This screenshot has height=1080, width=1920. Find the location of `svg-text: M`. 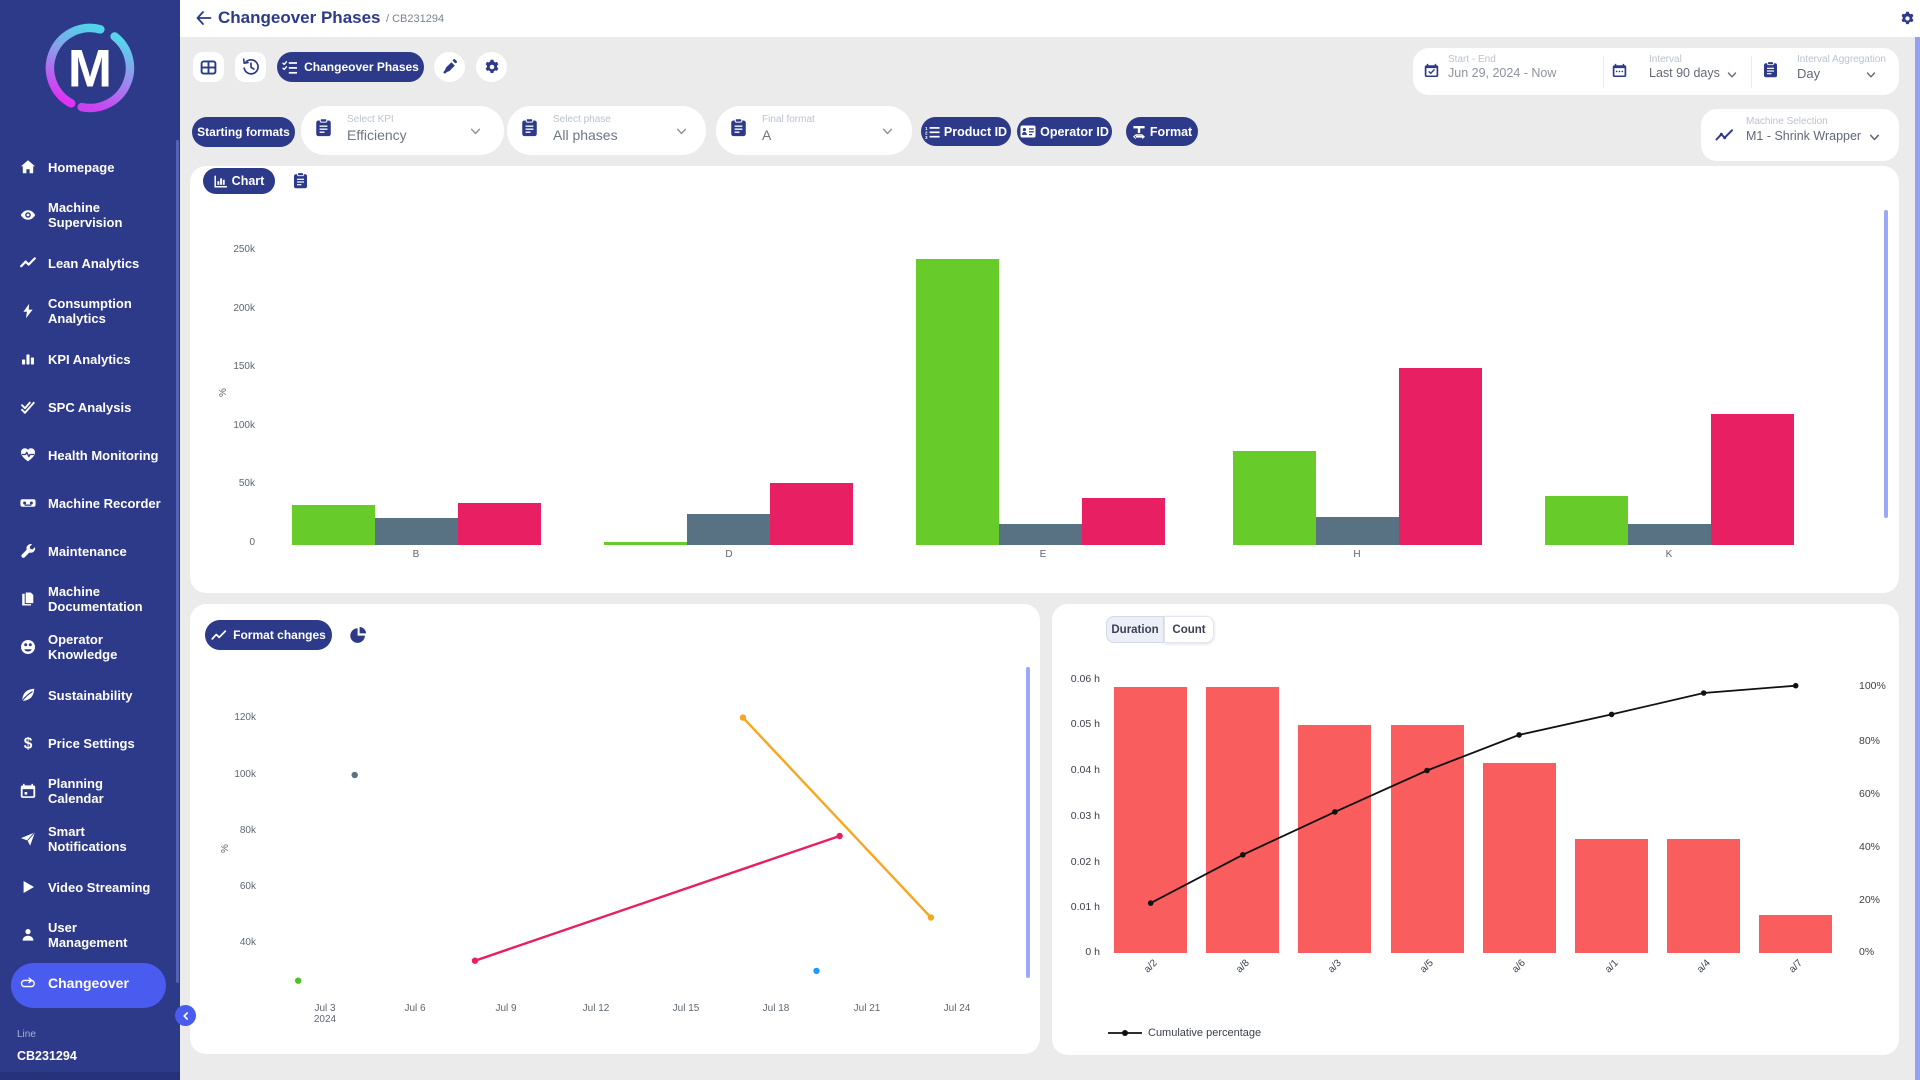

svg-text: M is located at coordinates (90, 69).